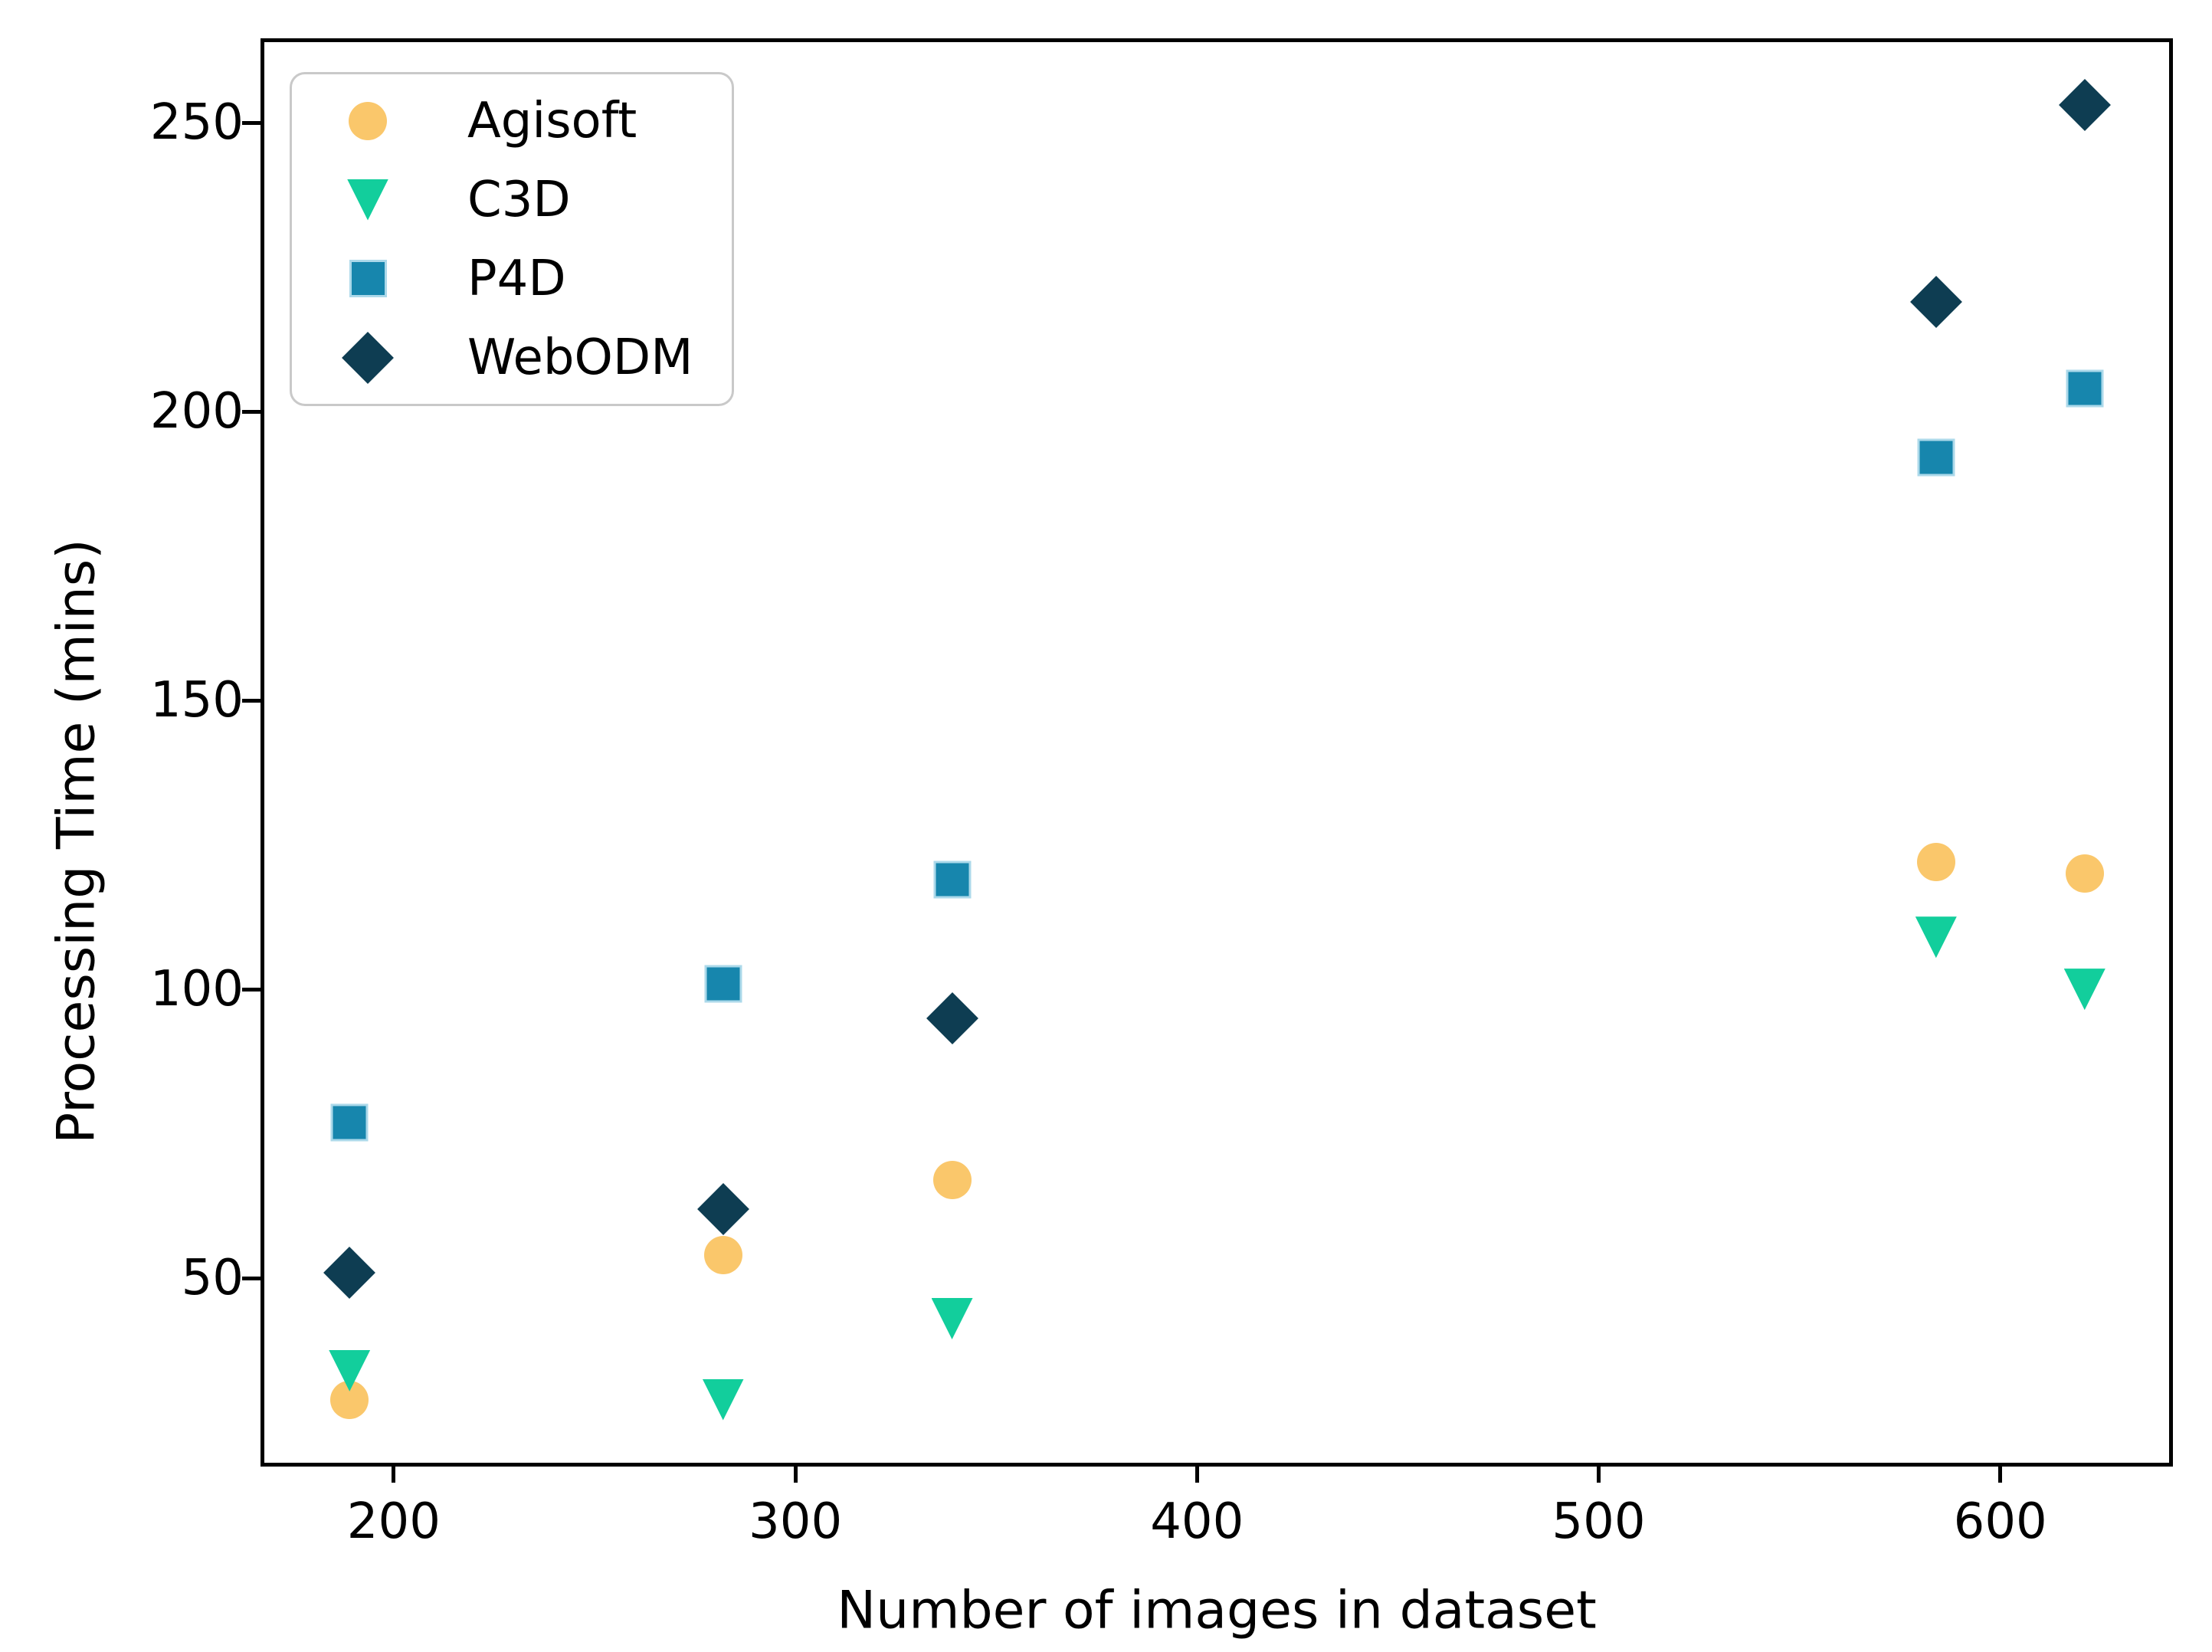 The image size is (2212, 1652). What do you see at coordinates (196, 412) in the screenshot?
I see `y-tick-label: 200` at bounding box center [196, 412].